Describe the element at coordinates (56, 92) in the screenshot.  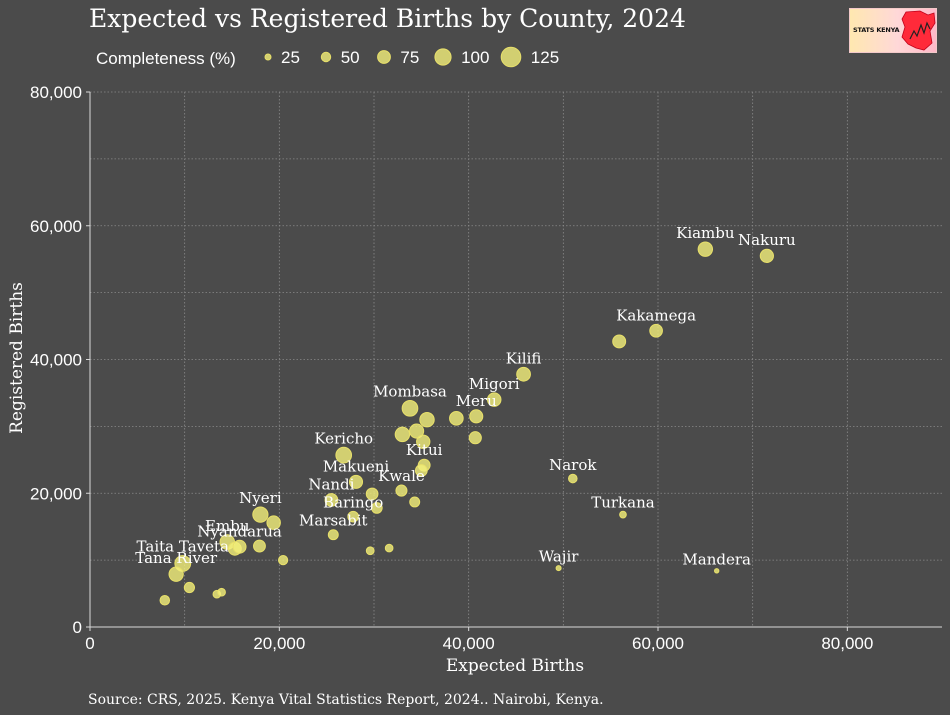
I see `y-tick-label: 80,000` at that location.